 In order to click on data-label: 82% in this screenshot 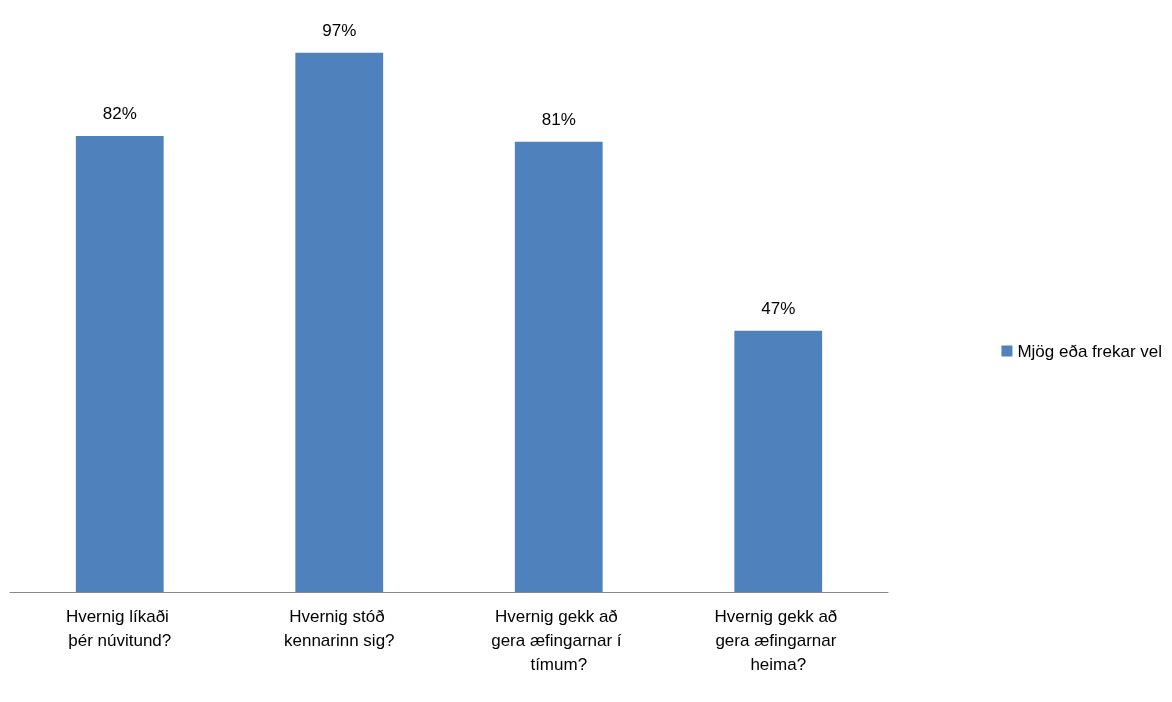, I will do `click(119, 114)`.